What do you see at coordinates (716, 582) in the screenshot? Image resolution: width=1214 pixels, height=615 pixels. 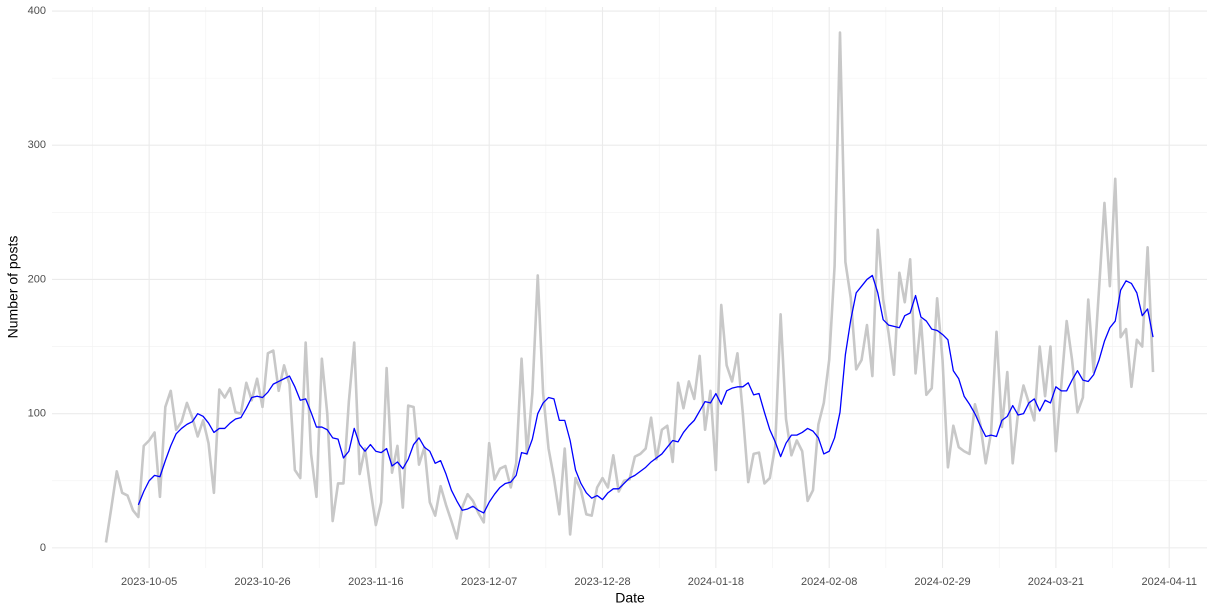 I see `x-tick-label: 2024-01-18` at bounding box center [716, 582].